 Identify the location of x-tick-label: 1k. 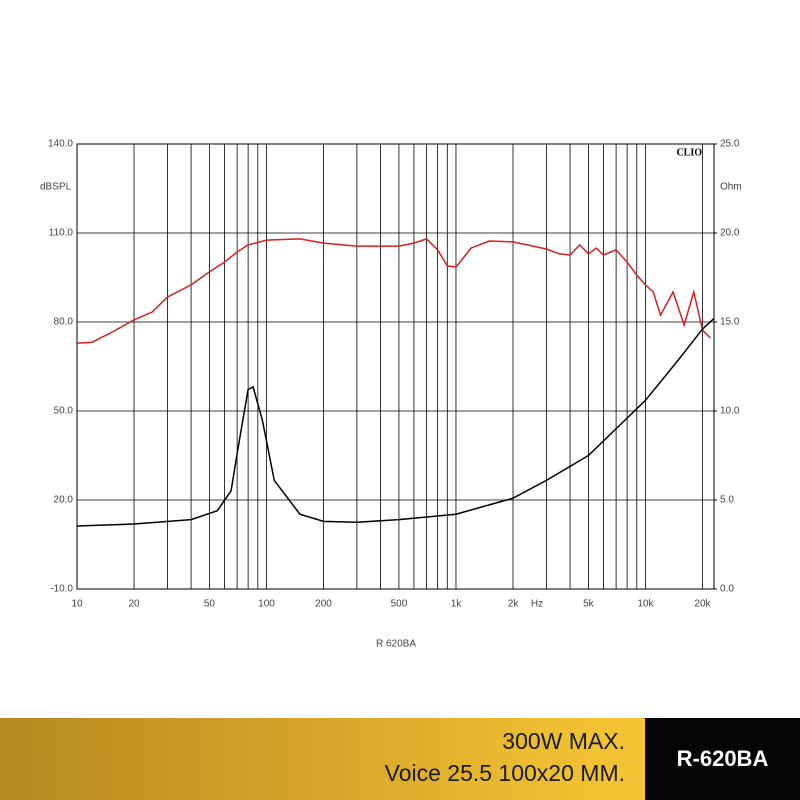
(457, 604).